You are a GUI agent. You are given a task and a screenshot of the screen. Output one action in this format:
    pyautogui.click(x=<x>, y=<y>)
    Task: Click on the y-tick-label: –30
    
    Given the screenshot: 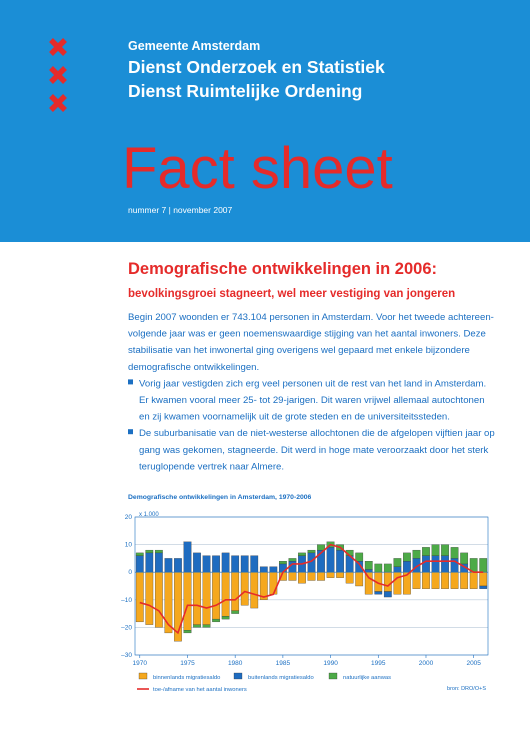 What is the action you would take?
    pyautogui.click(x=126, y=655)
    